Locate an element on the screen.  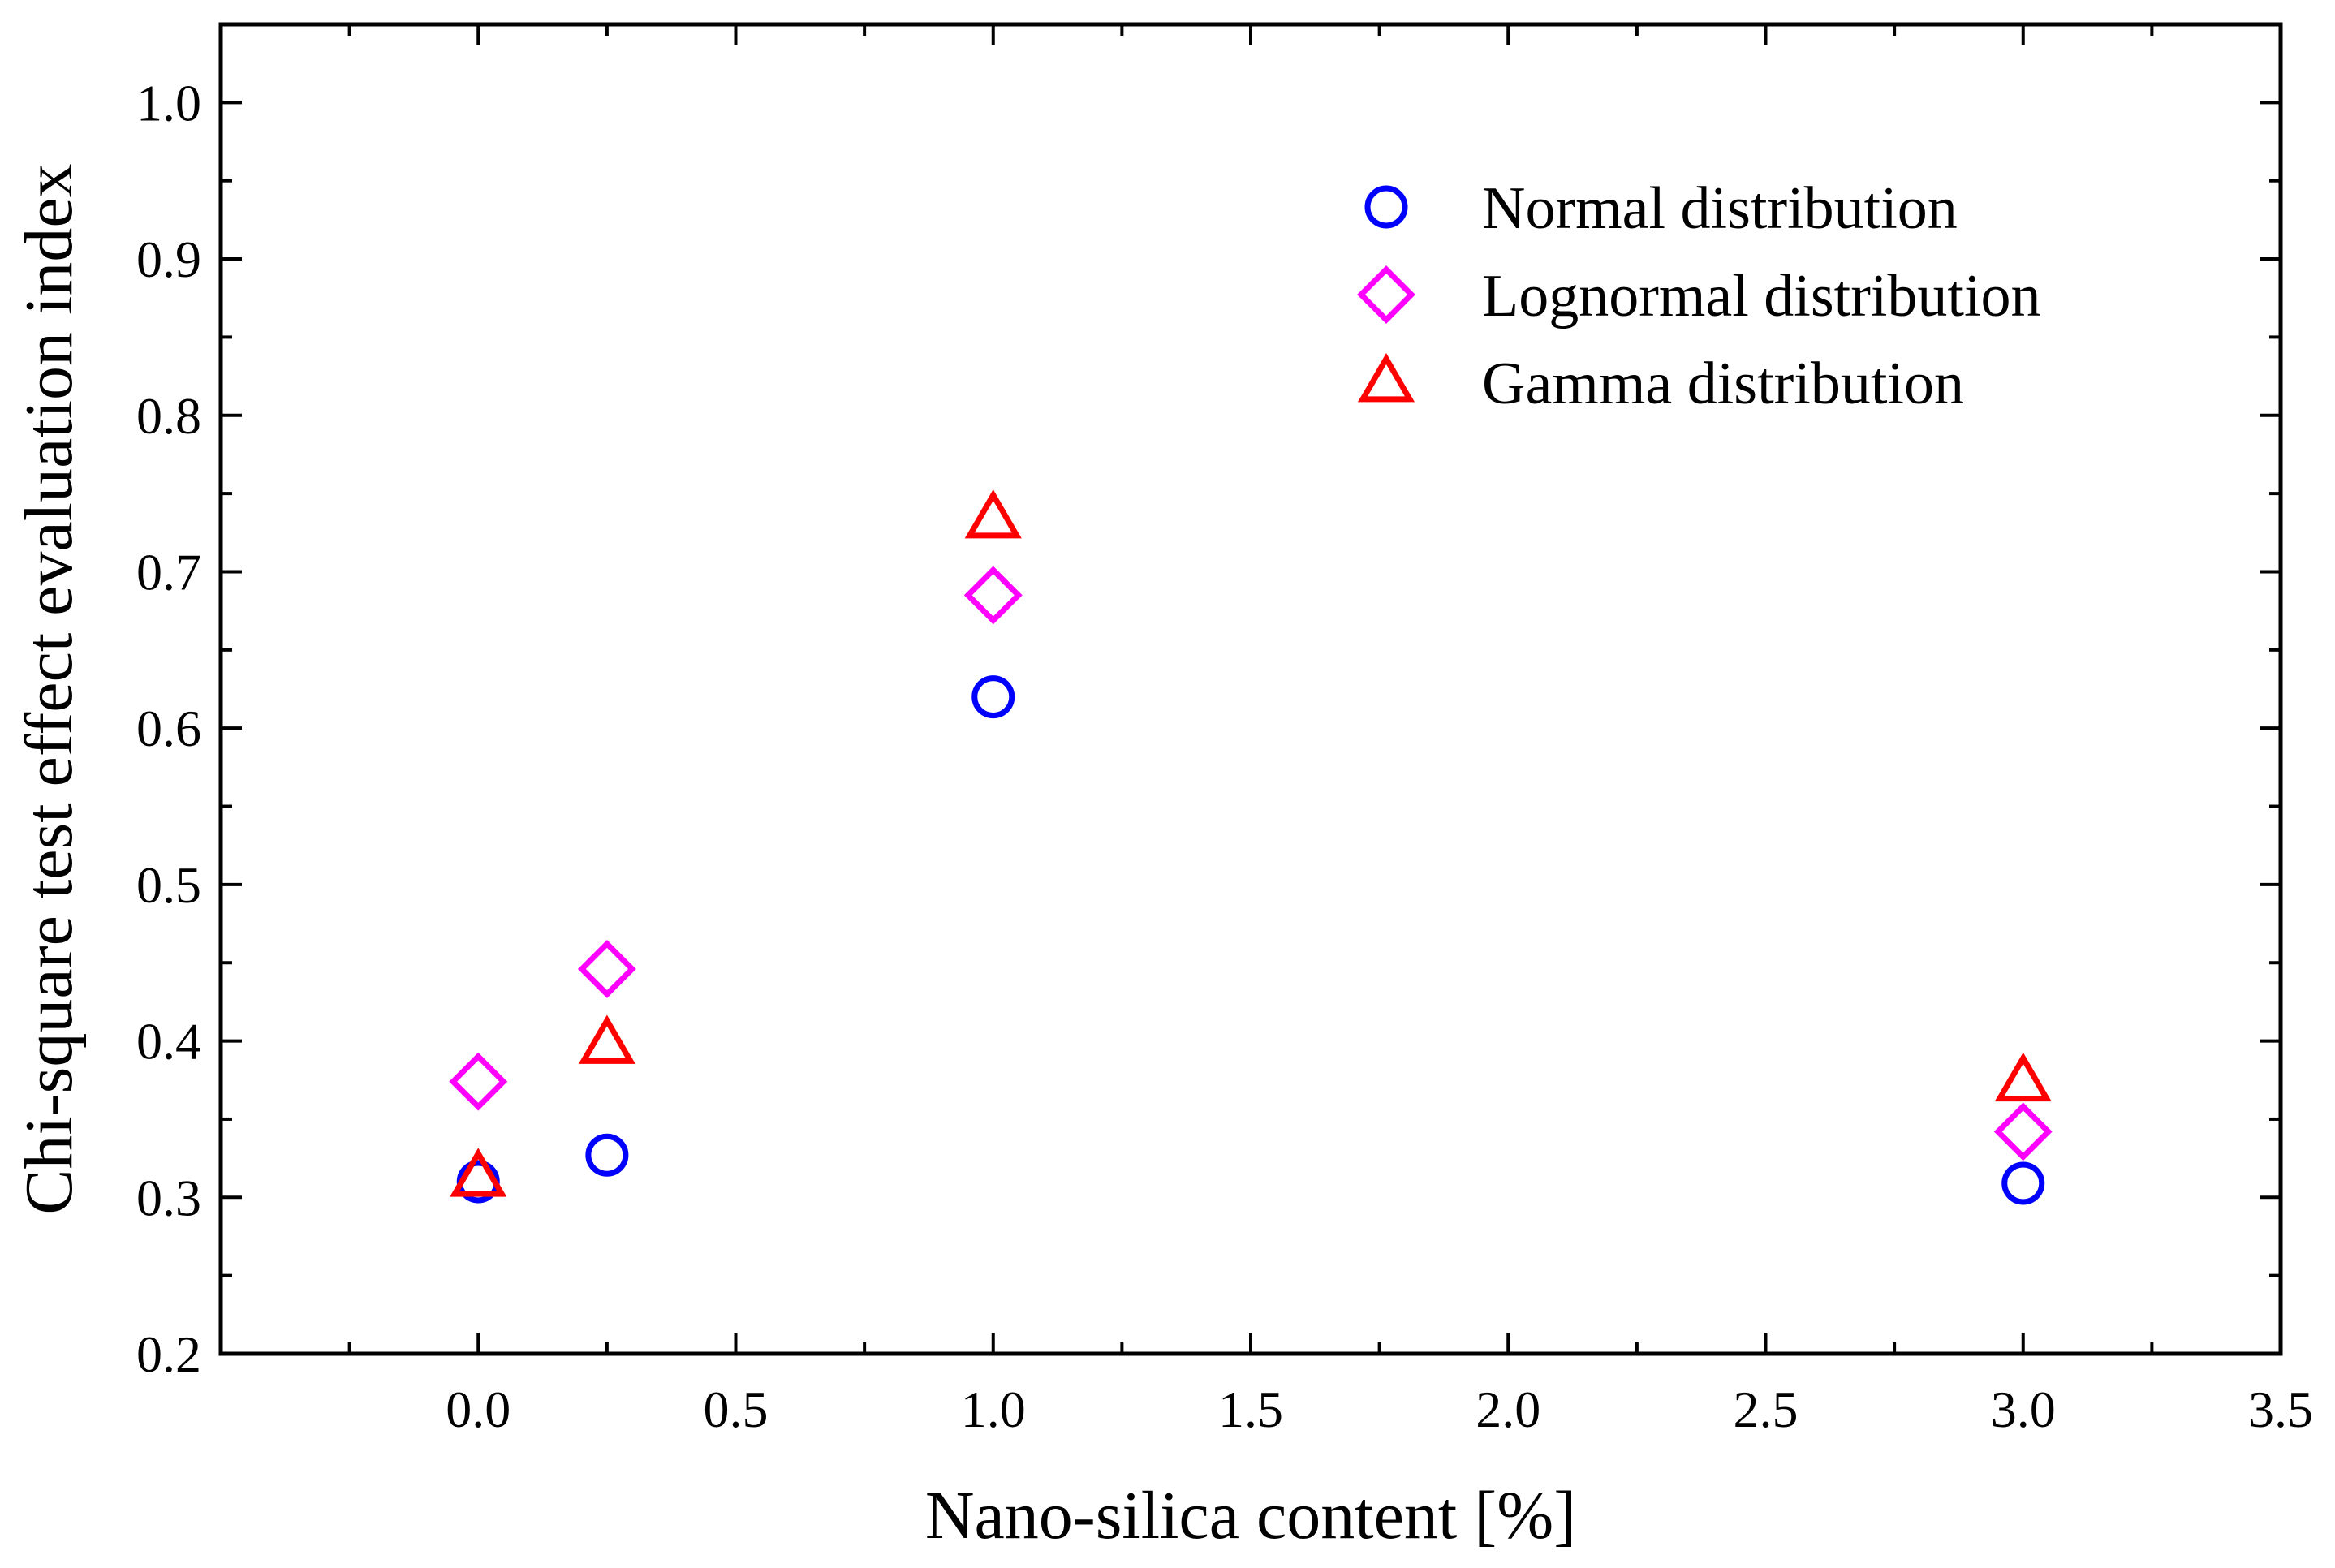
y-tick-label: 0.8 is located at coordinates (168, 416).